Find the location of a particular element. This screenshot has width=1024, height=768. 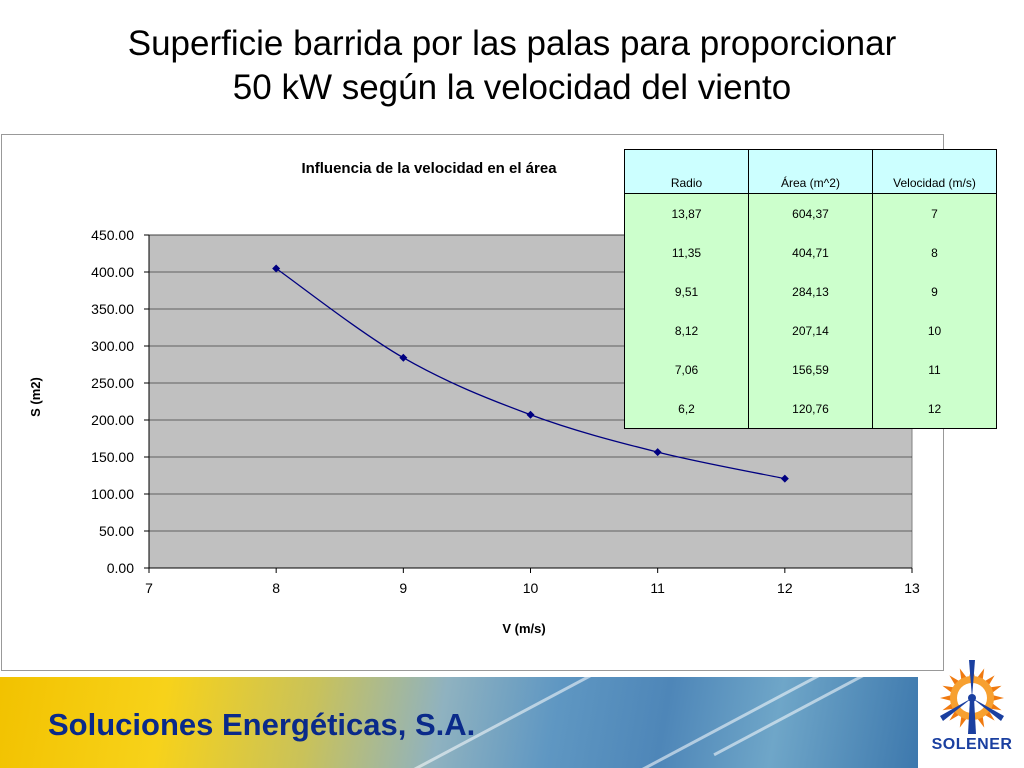

table-cell: 11 is located at coordinates (934, 369).